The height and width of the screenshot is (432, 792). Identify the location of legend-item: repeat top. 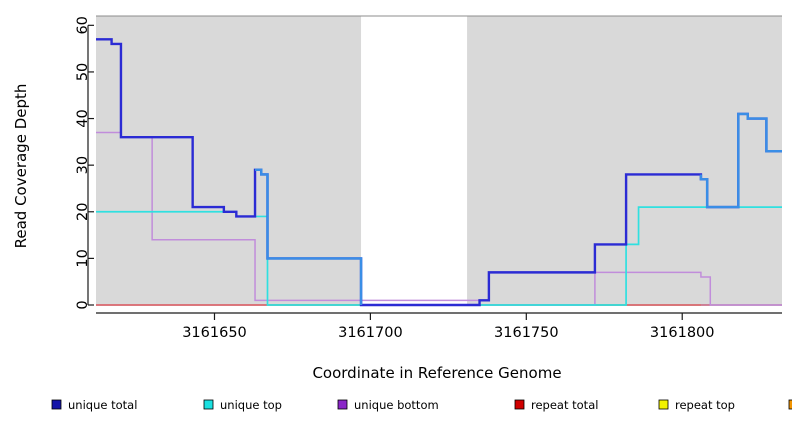
(696, 405).